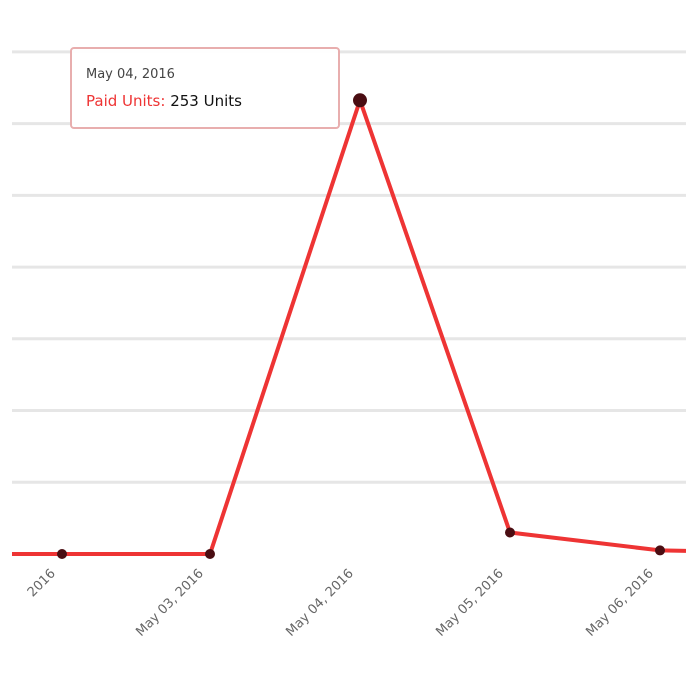 This screenshot has width=686, height=679. Describe the element at coordinates (619, 602) in the screenshot. I see `x-tick-label: May 06, 2016` at that location.